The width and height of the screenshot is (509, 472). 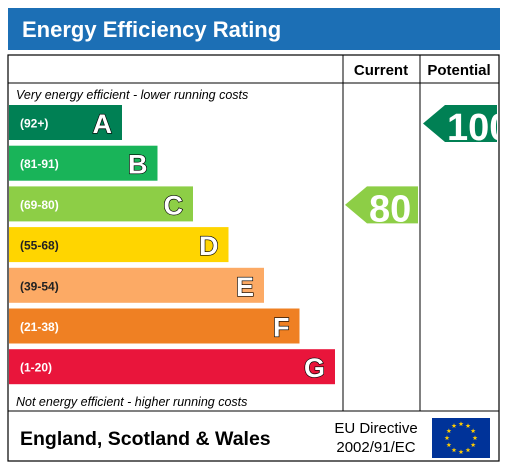 I want to click on band-f, so click(x=154, y=326).